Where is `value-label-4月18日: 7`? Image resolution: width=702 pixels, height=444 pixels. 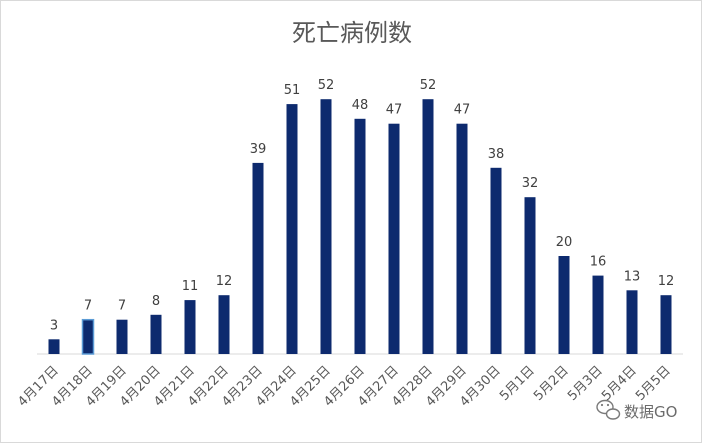
value-label-4月18日: 7 is located at coordinates (88, 306).